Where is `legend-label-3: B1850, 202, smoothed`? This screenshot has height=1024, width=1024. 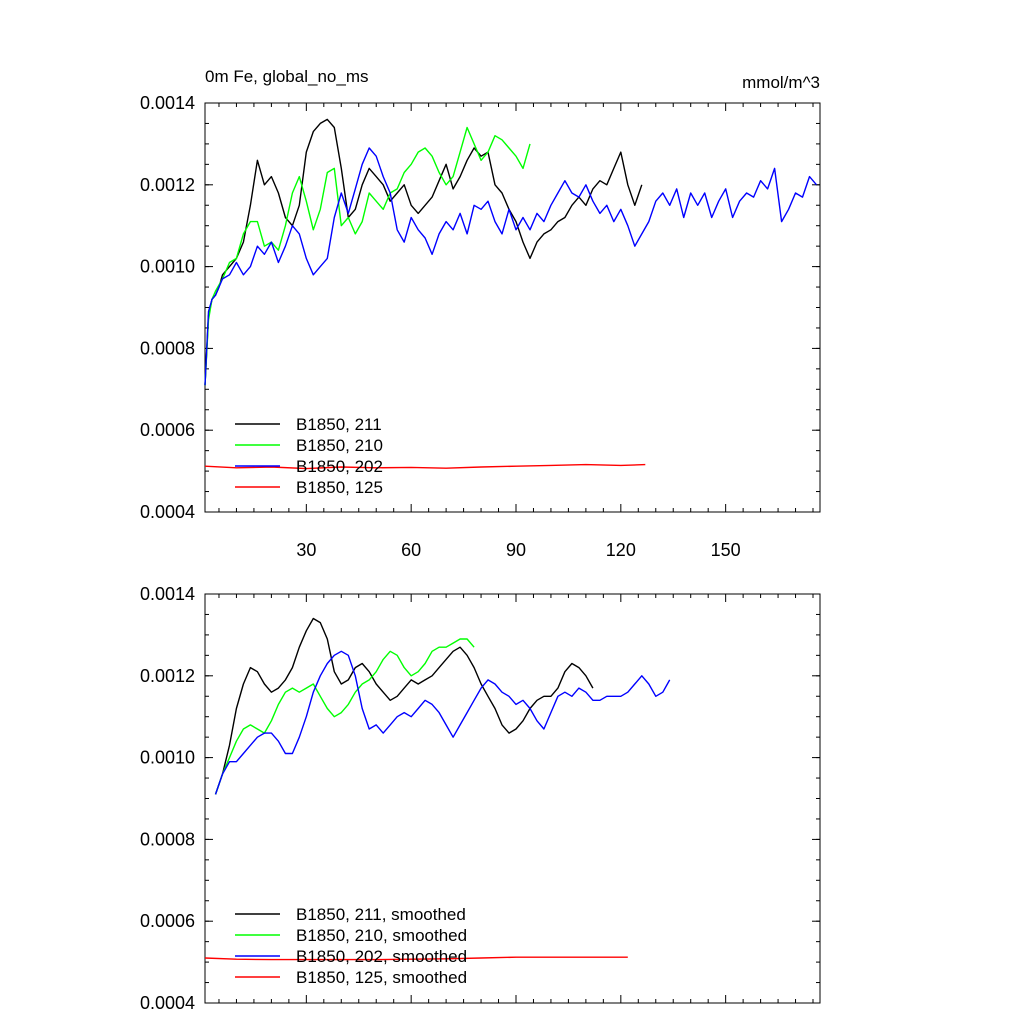
legend-label-3: B1850, 202, smoothed is located at coordinates (381, 956).